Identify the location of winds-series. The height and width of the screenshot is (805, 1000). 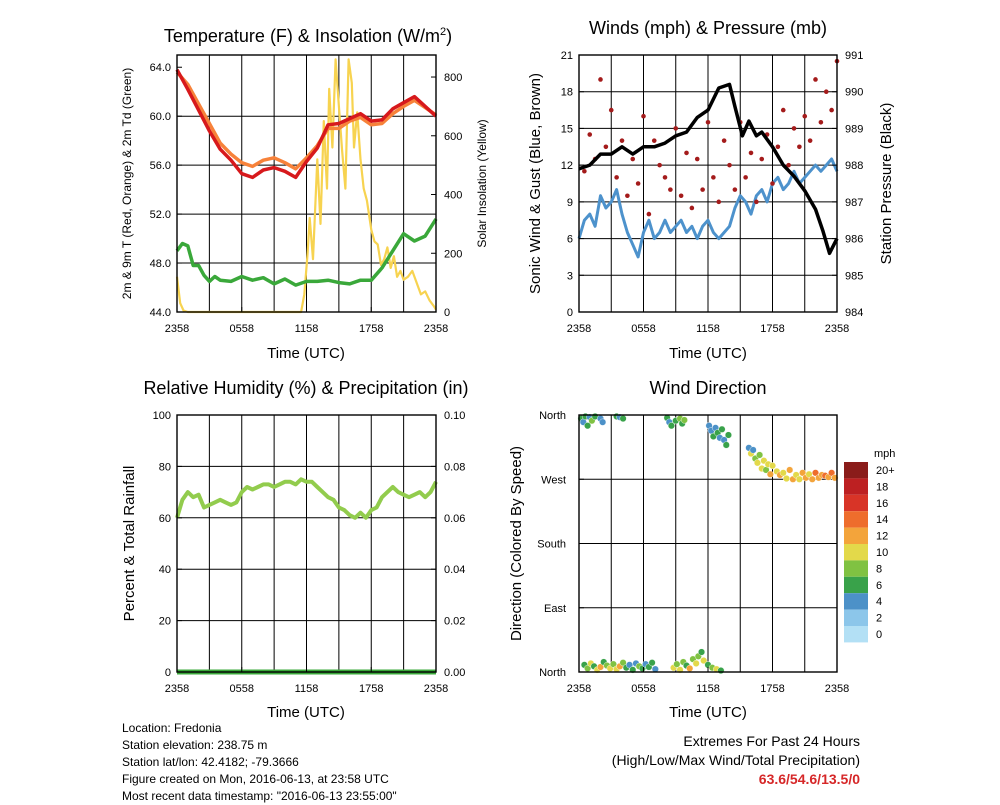
(708, 158).